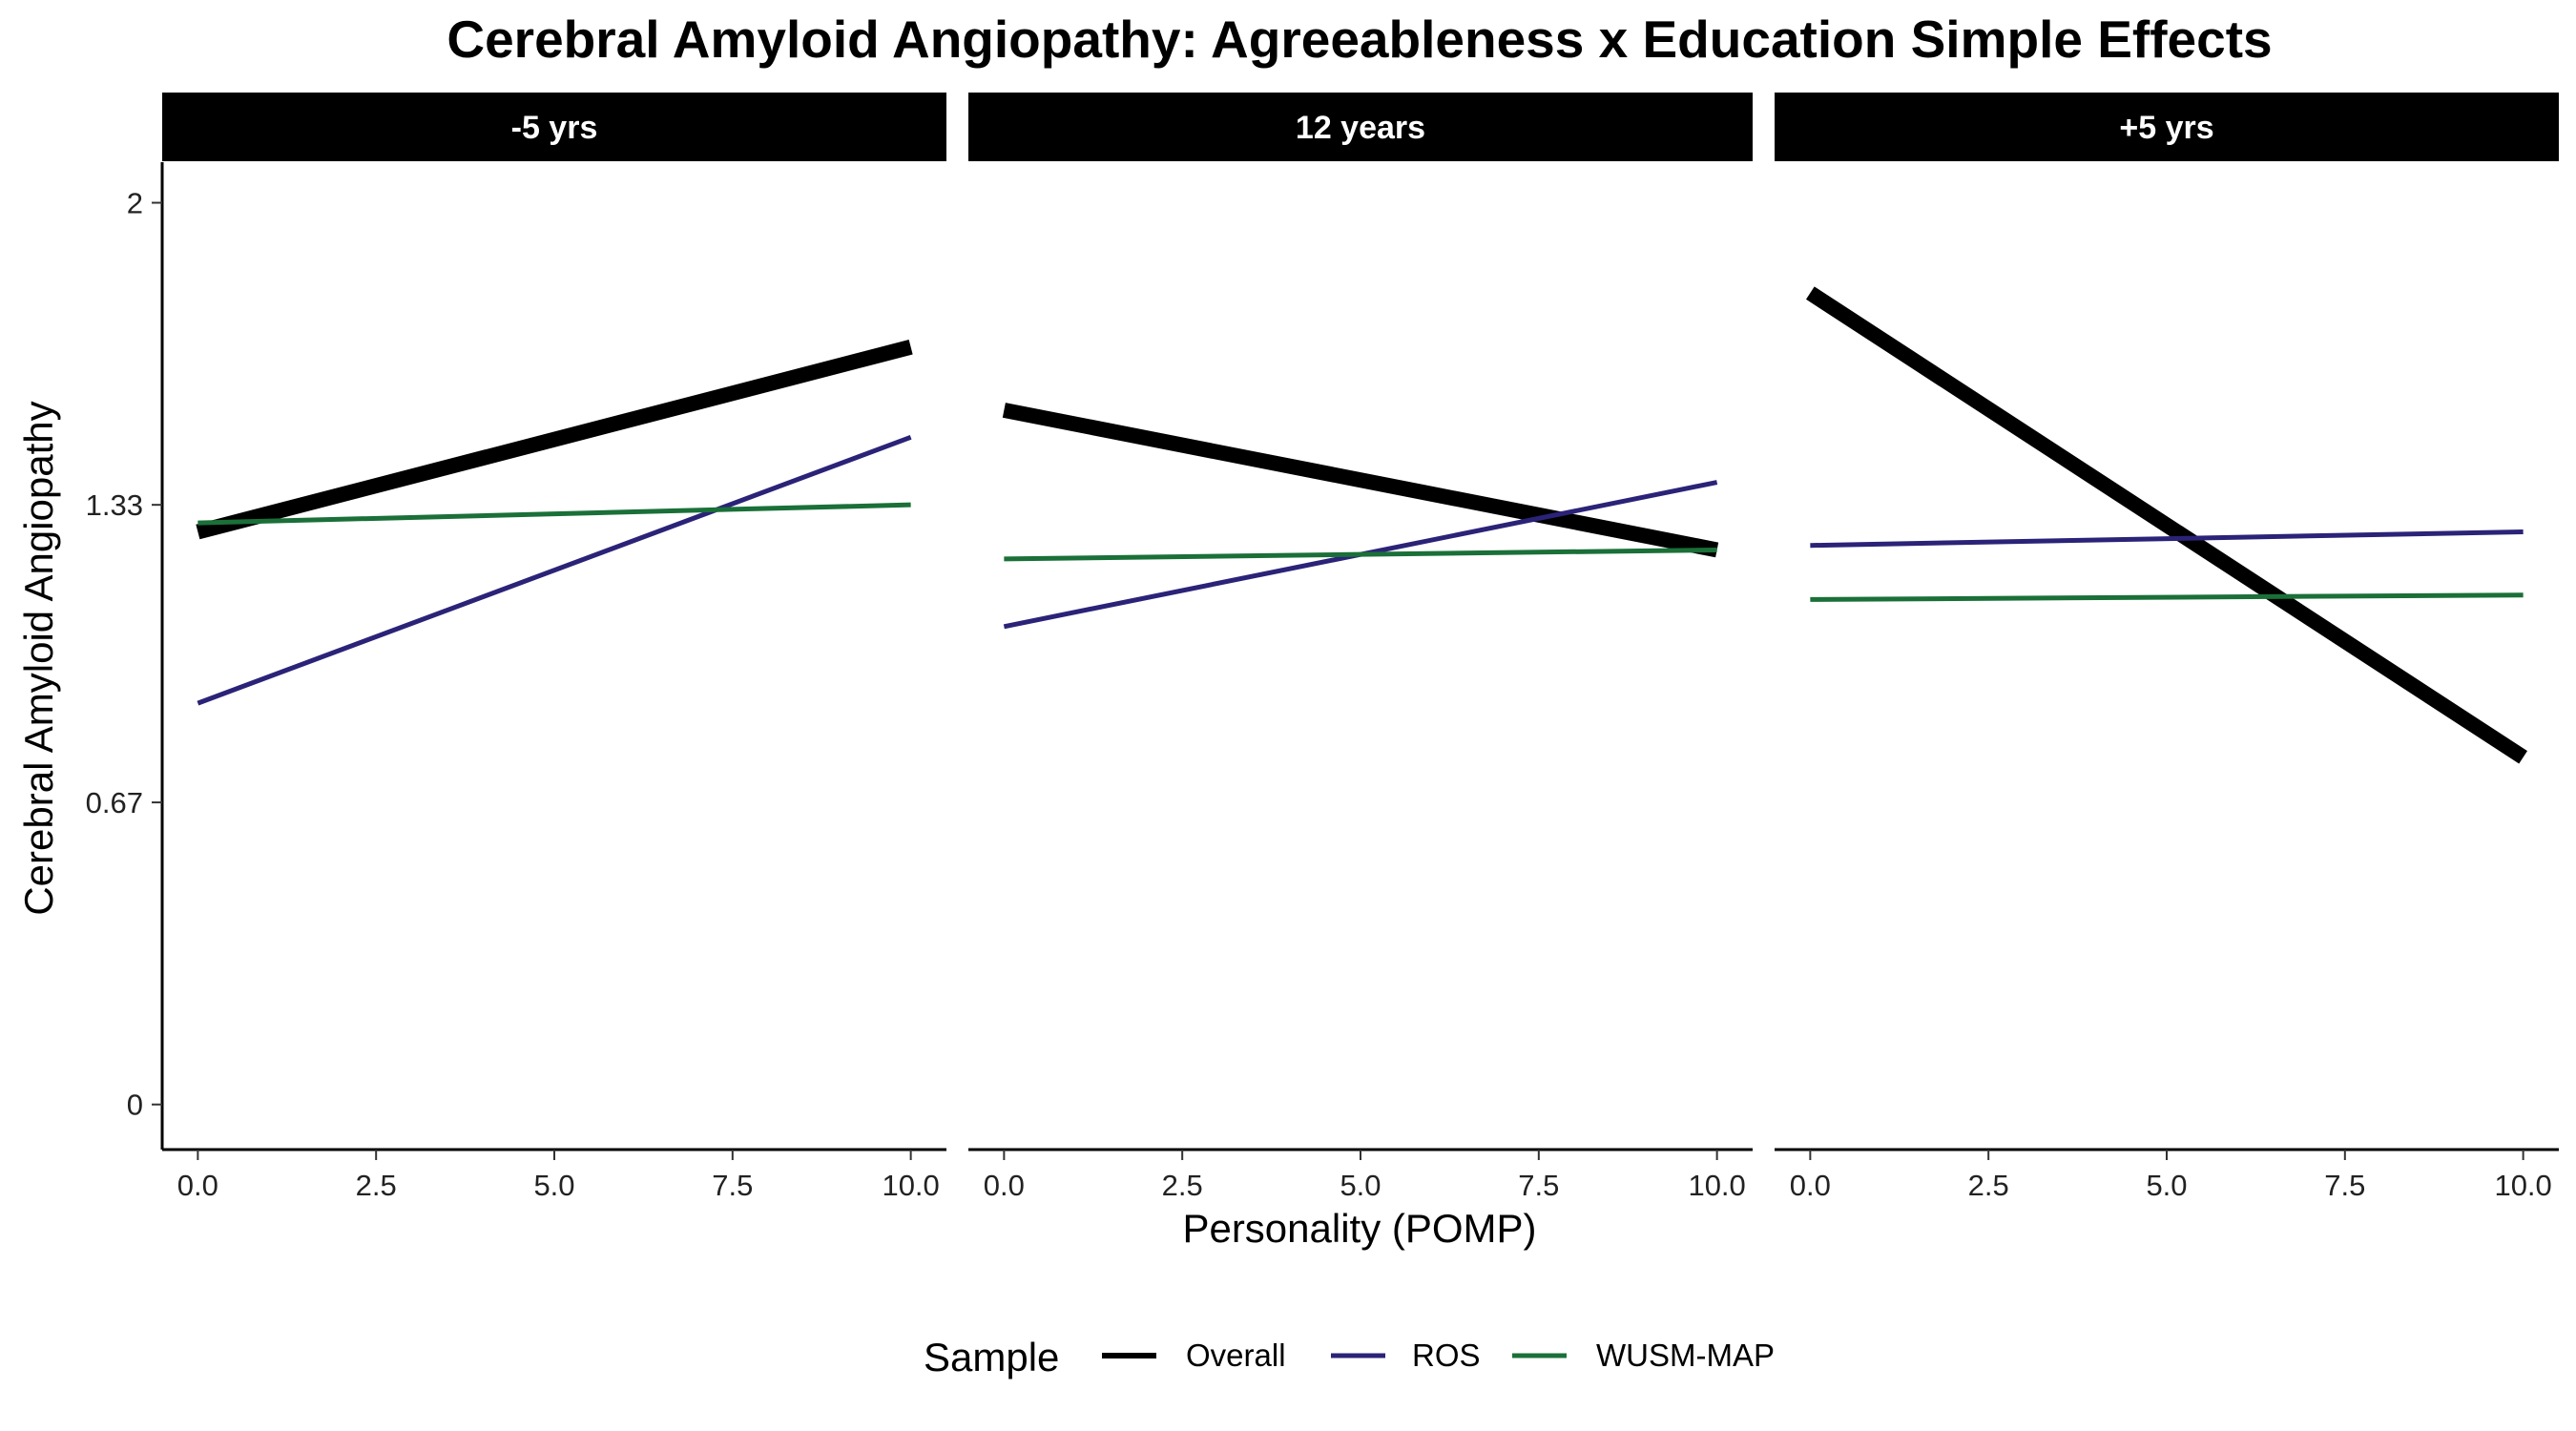  Describe the element at coordinates (991, 1357) in the screenshot. I see `legend-title: Sample` at that location.